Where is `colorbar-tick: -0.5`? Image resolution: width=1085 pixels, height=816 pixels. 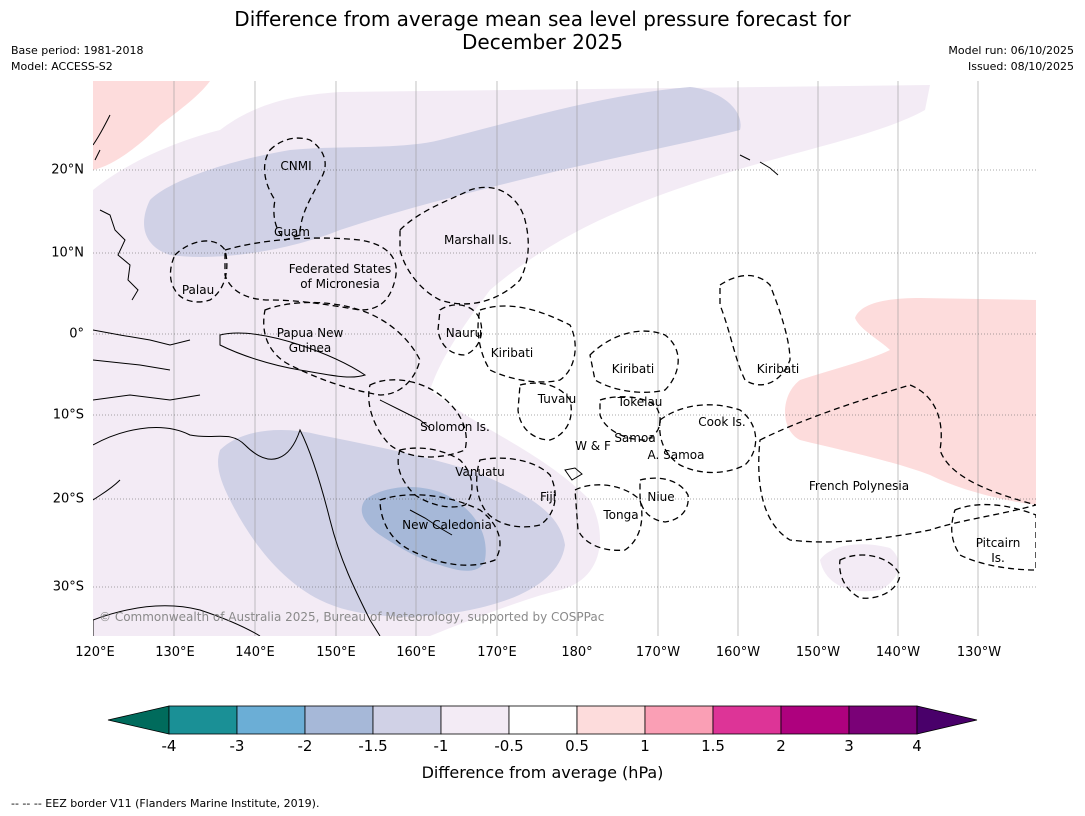 colorbar-tick: -0.5 is located at coordinates (509, 746).